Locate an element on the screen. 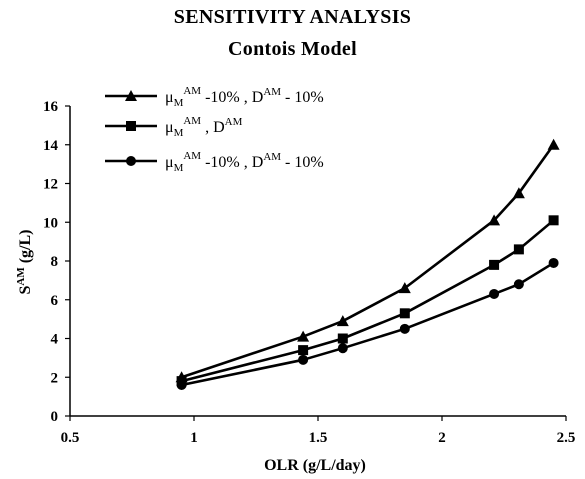  x-tick-label: 0.5 is located at coordinates (70, 438).